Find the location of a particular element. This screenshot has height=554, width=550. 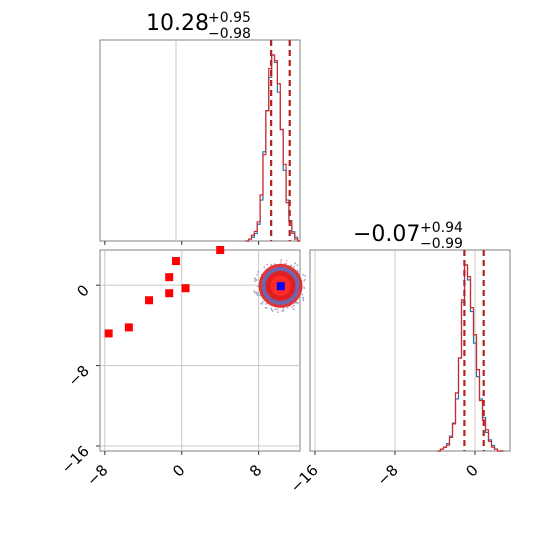

hist-param1-title-minus: −0.98 is located at coordinates (229, 34).